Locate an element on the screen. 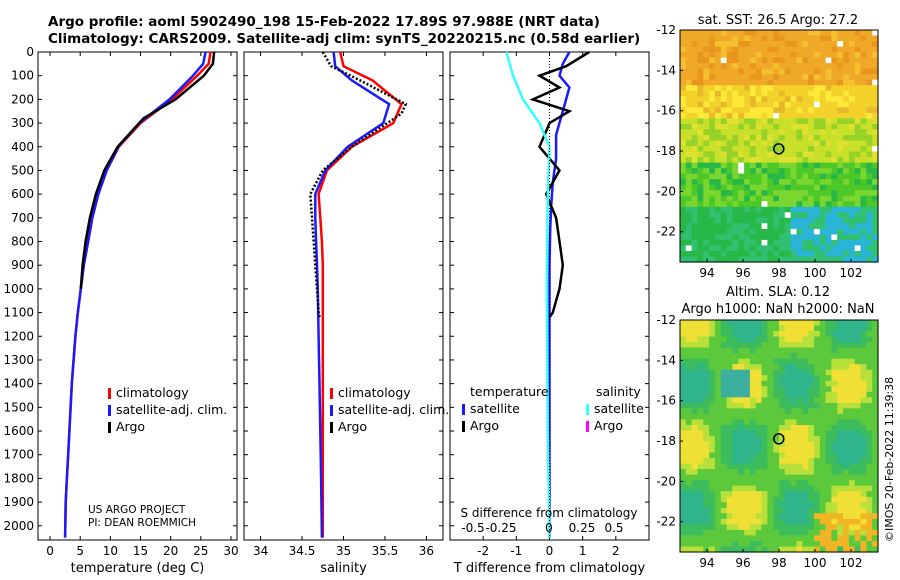 This screenshot has height=580, width=900. legend-label: satellite-adj. clim. is located at coordinates (171, 409).